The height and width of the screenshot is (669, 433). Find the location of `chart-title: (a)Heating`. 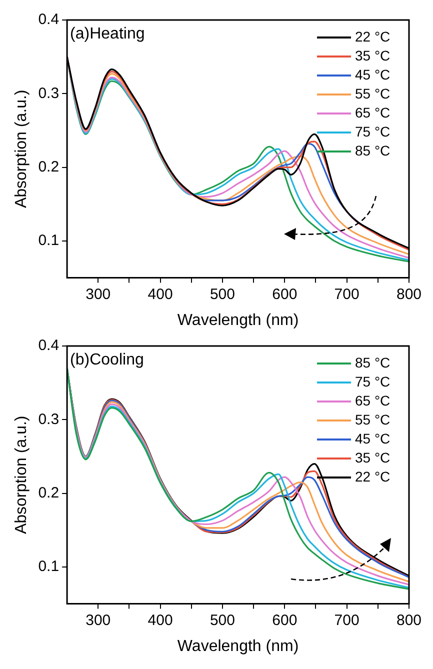

chart-title: (a)Heating is located at coordinates (107, 33).